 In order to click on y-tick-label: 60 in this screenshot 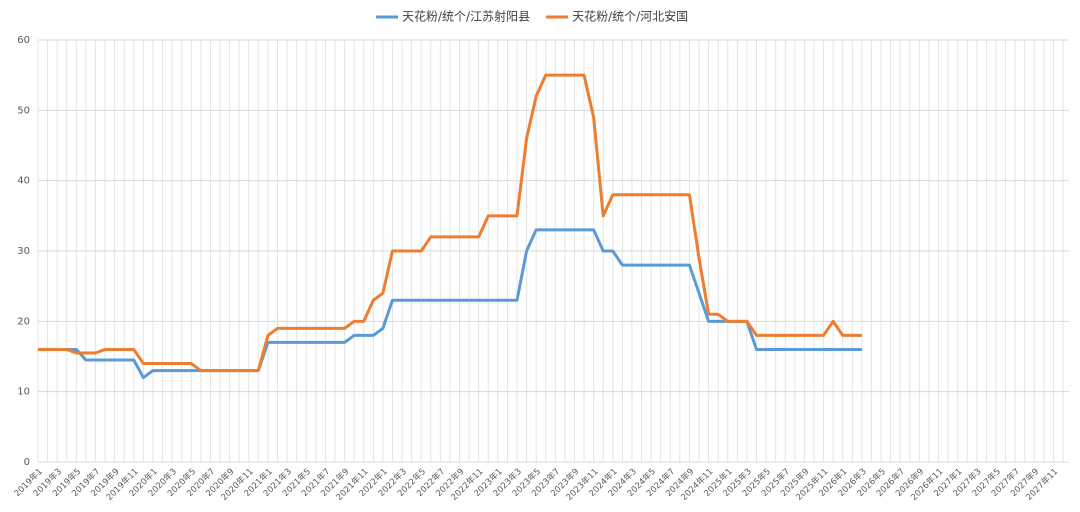, I will do `click(23, 40)`.